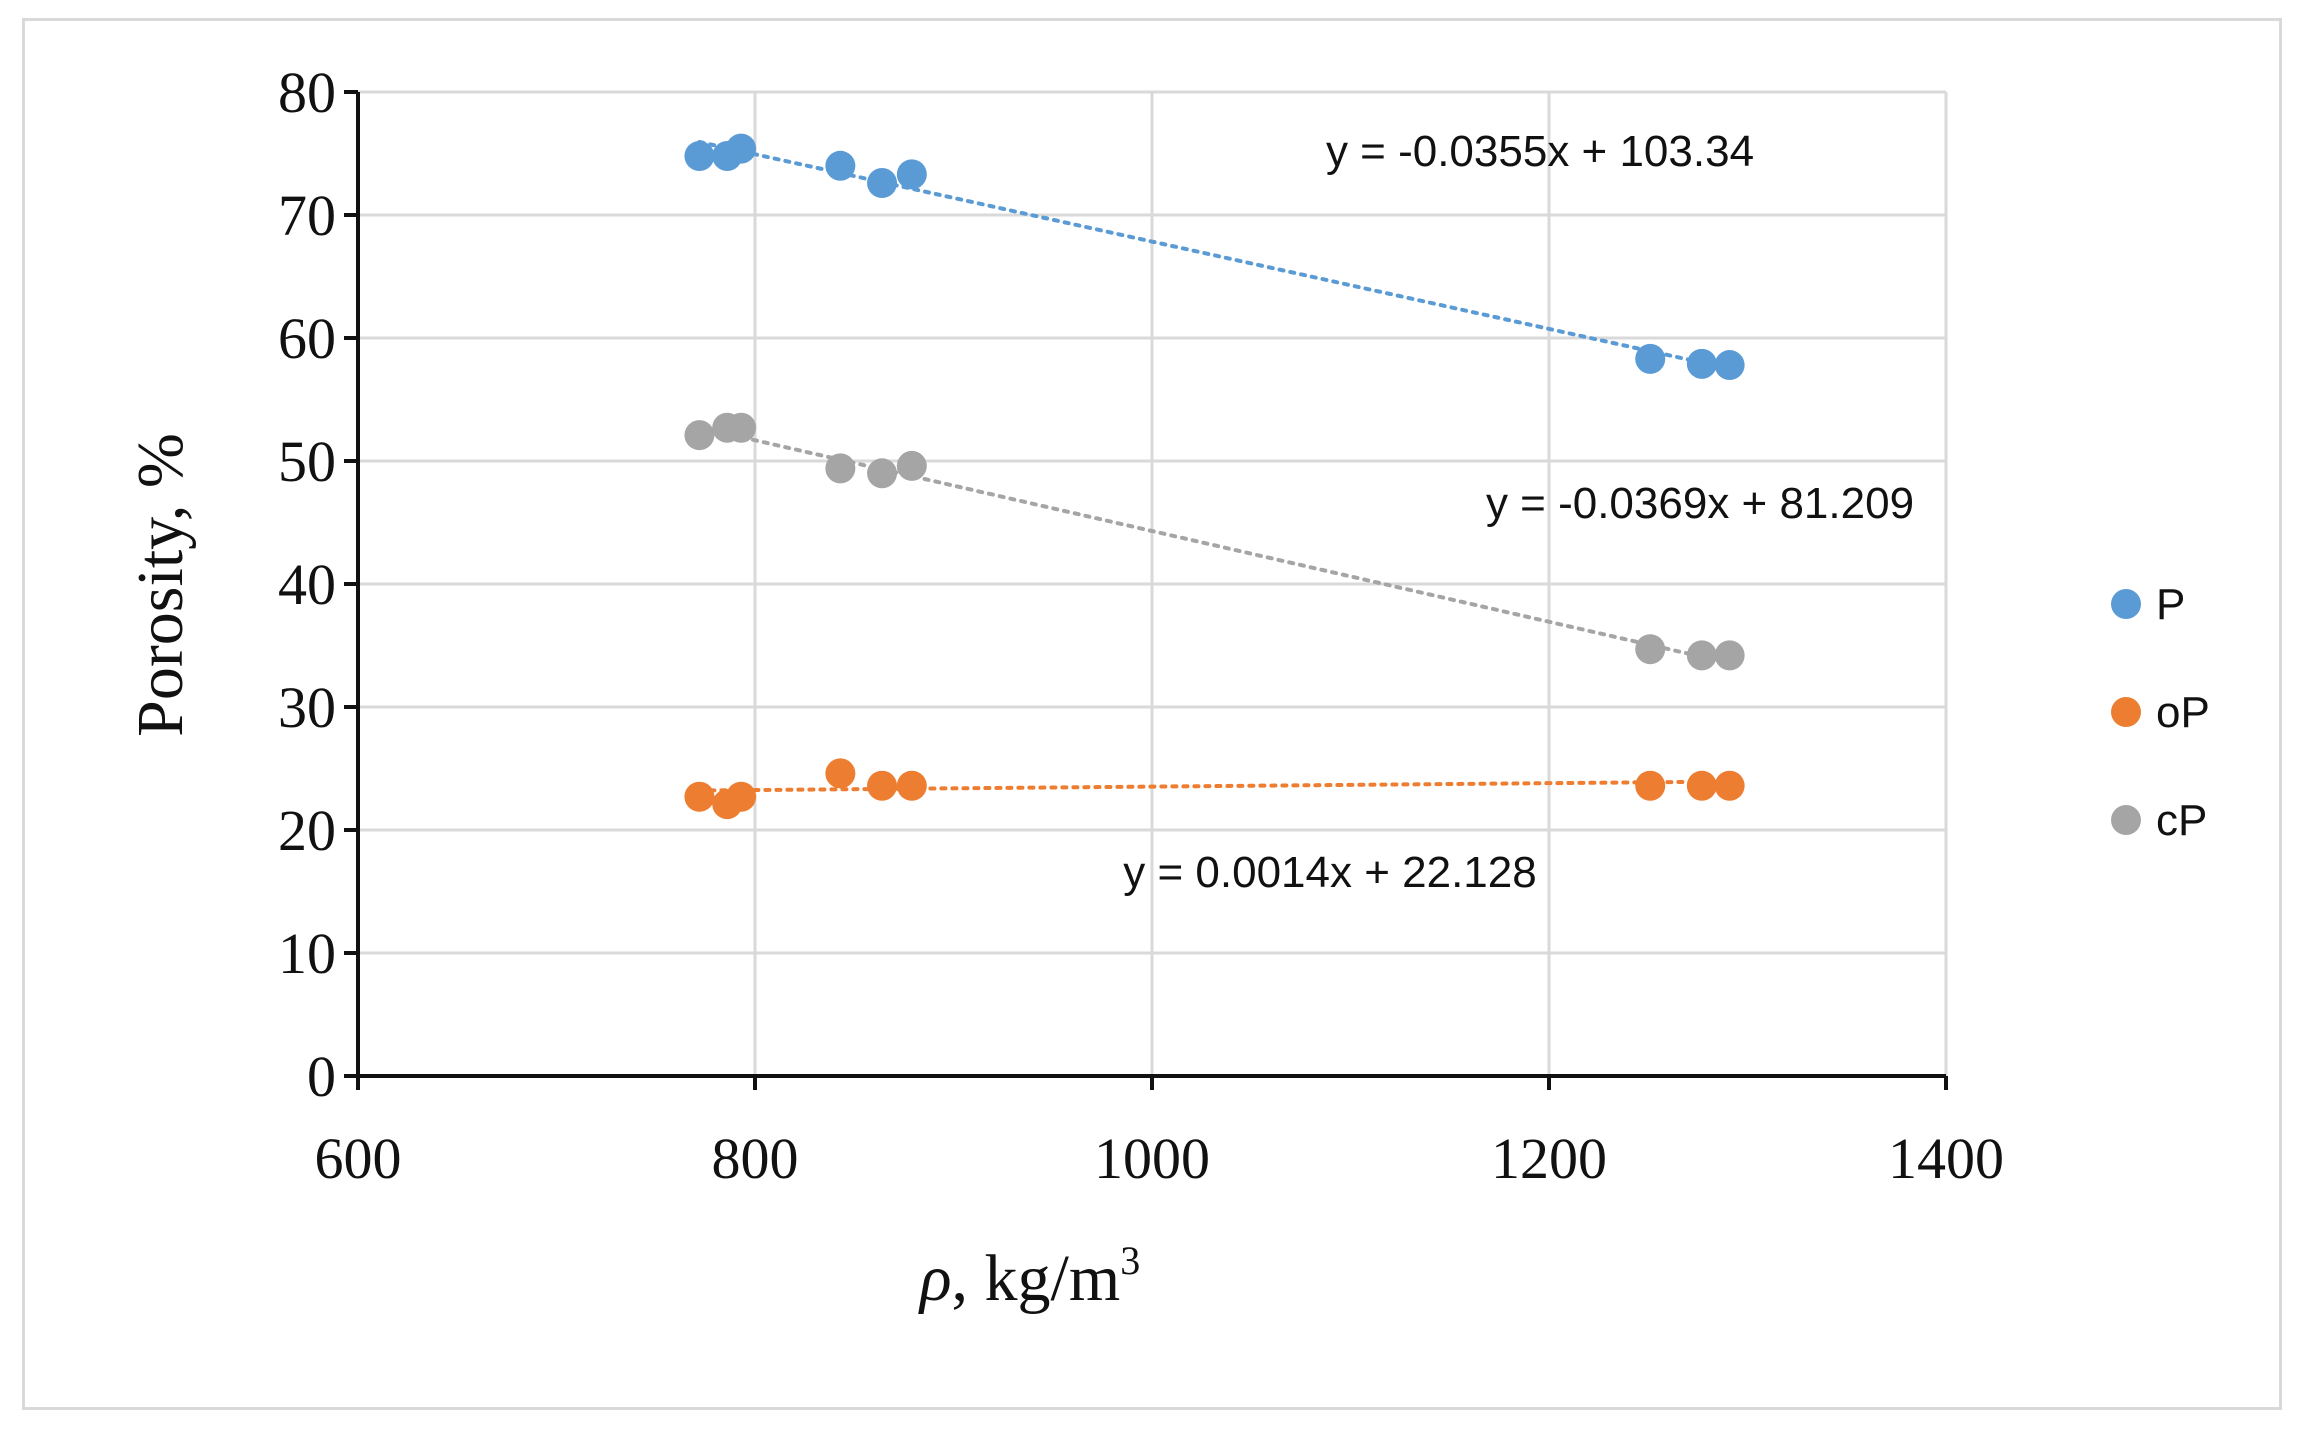 This screenshot has width=2310, height=1433. What do you see at coordinates (1214, 255) in the screenshot?
I see `trendline-P` at bounding box center [1214, 255].